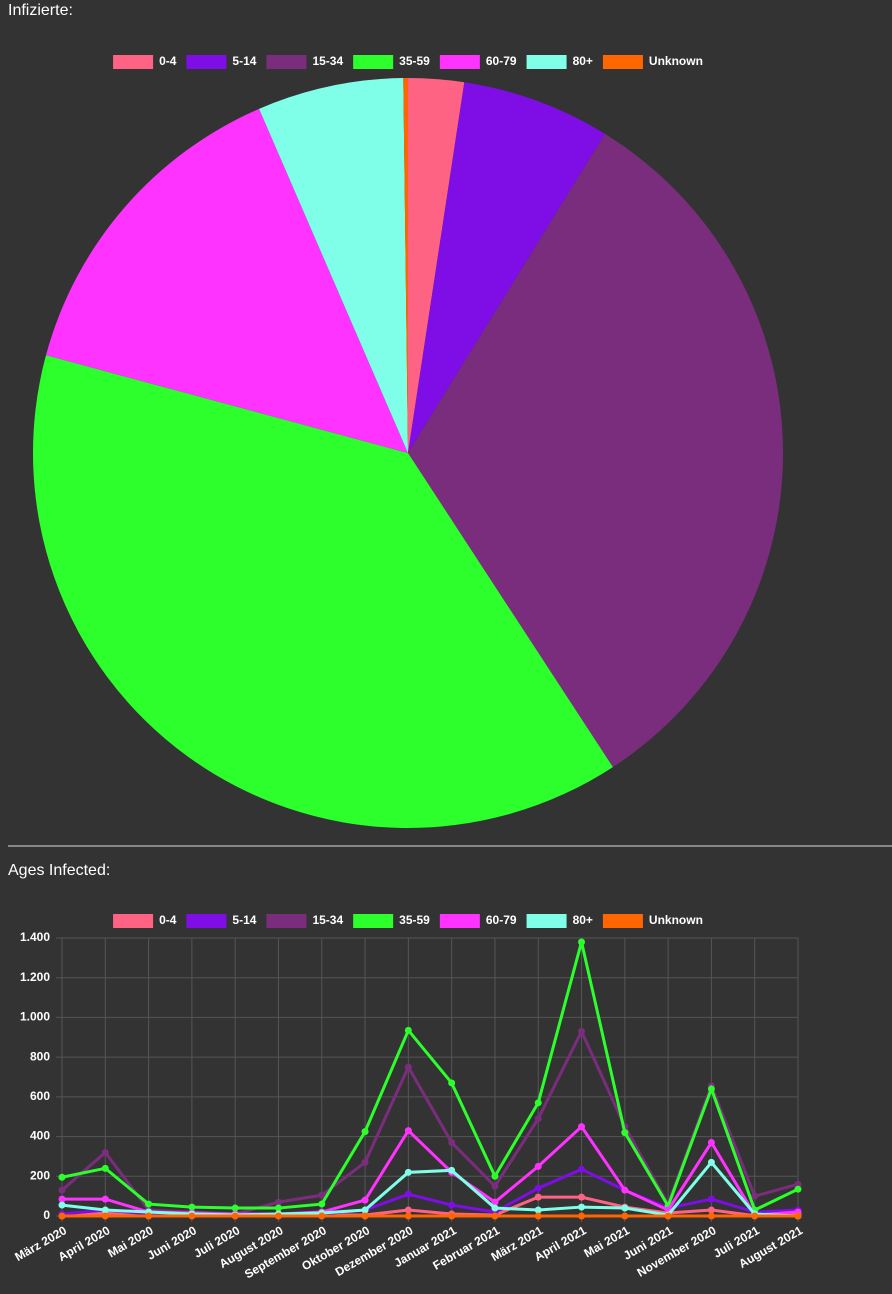 Image resolution: width=892 pixels, height=1294 pixels. Describe the element at coordinates (35, 977) in the screenshot. I see `y-tick-label: 1.200` at that location.